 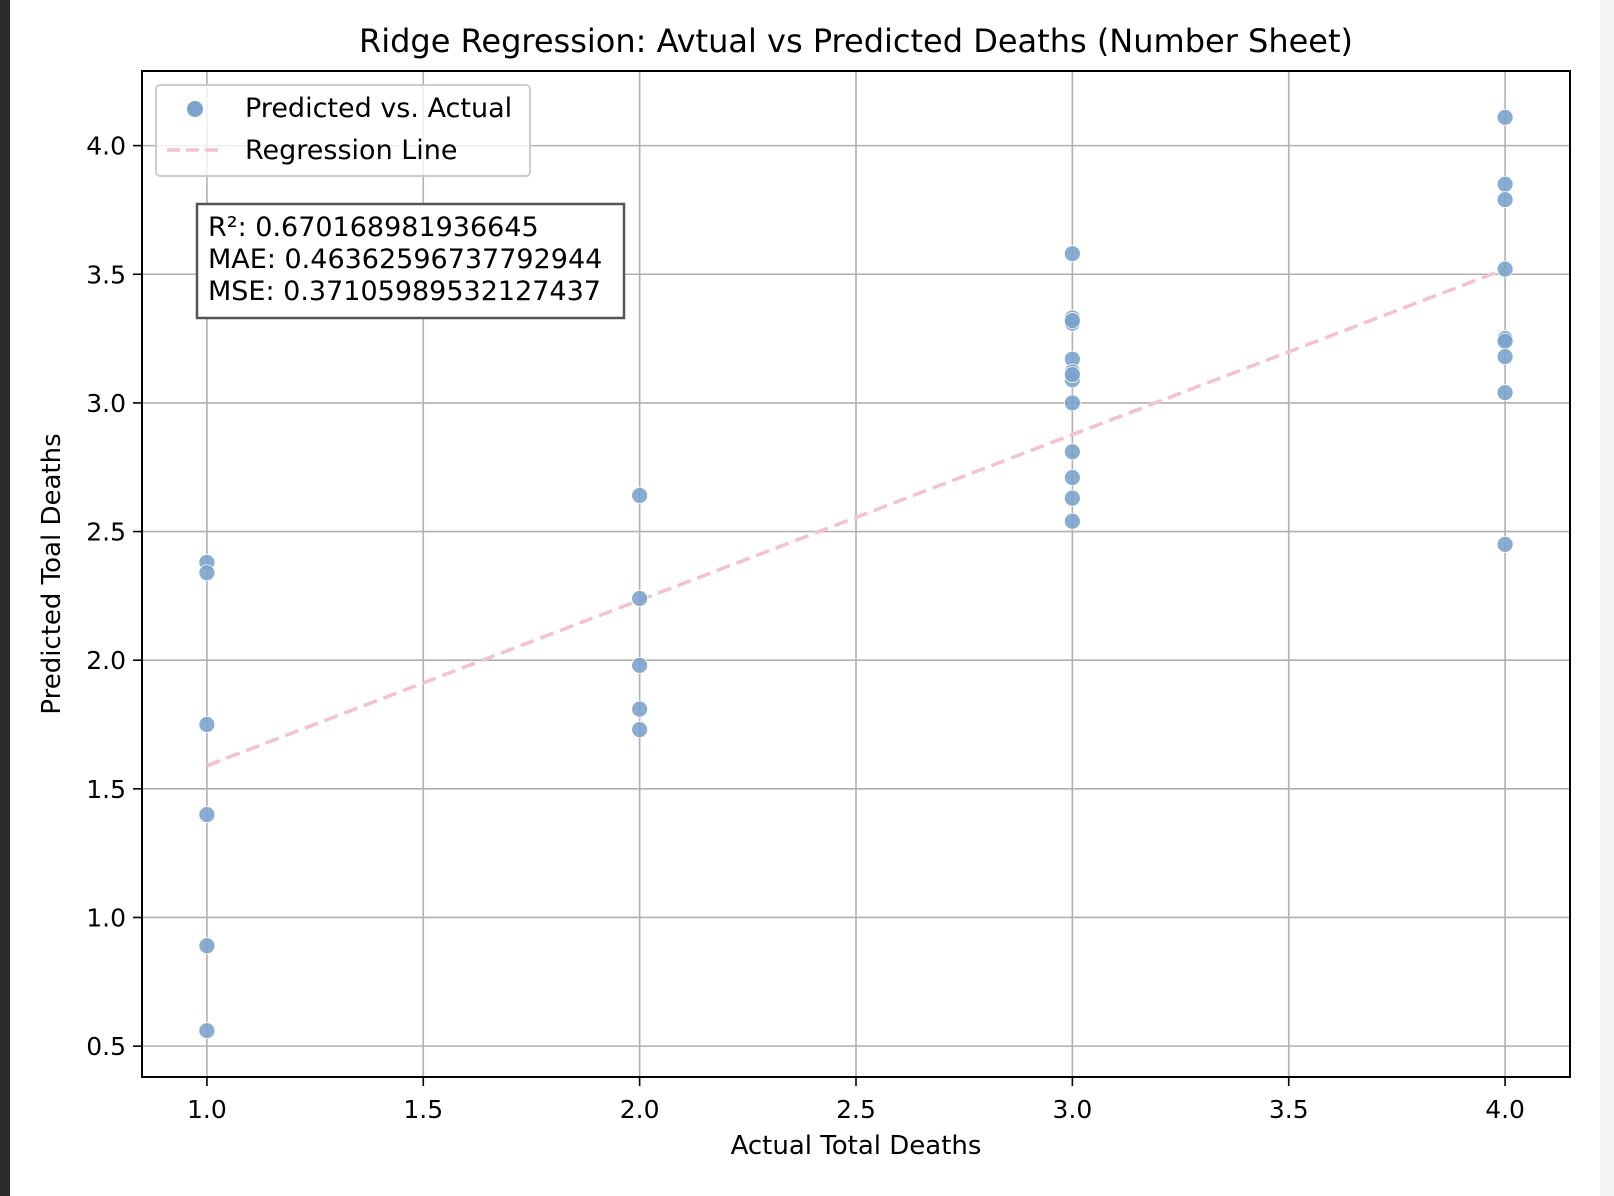 I want to click on x-axis-ticks: 1.0 1.5 2.0 2.5 3.0 3.5 4.0, so click(x=856, y=1100).